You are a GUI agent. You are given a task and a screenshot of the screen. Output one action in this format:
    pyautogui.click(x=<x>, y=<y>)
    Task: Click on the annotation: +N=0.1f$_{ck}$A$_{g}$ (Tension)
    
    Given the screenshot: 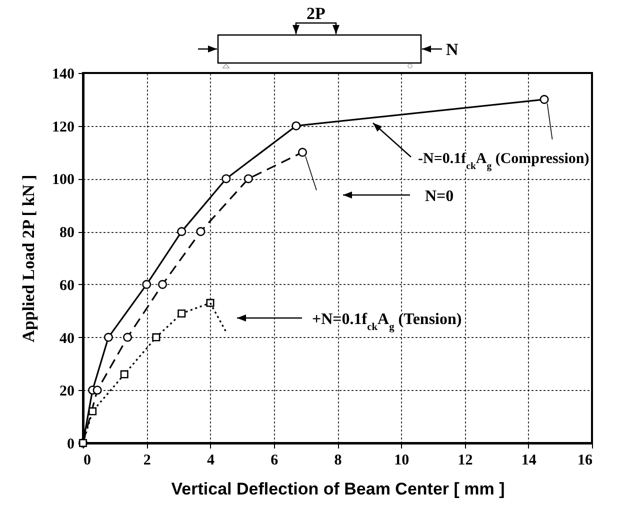 What is the action you would take?
    pyautogui.click(x=387, y=321)
    